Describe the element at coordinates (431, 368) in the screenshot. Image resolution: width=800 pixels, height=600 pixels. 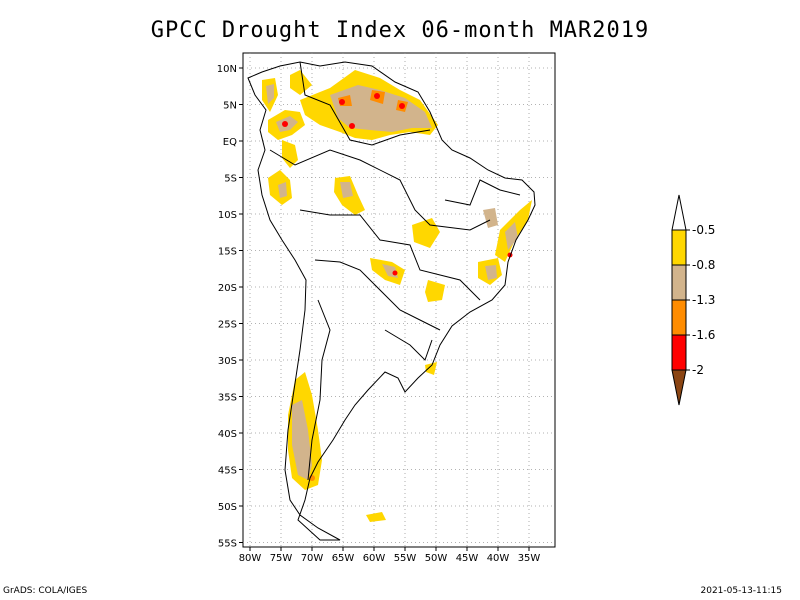
I see `shade-south-coast` at that location.